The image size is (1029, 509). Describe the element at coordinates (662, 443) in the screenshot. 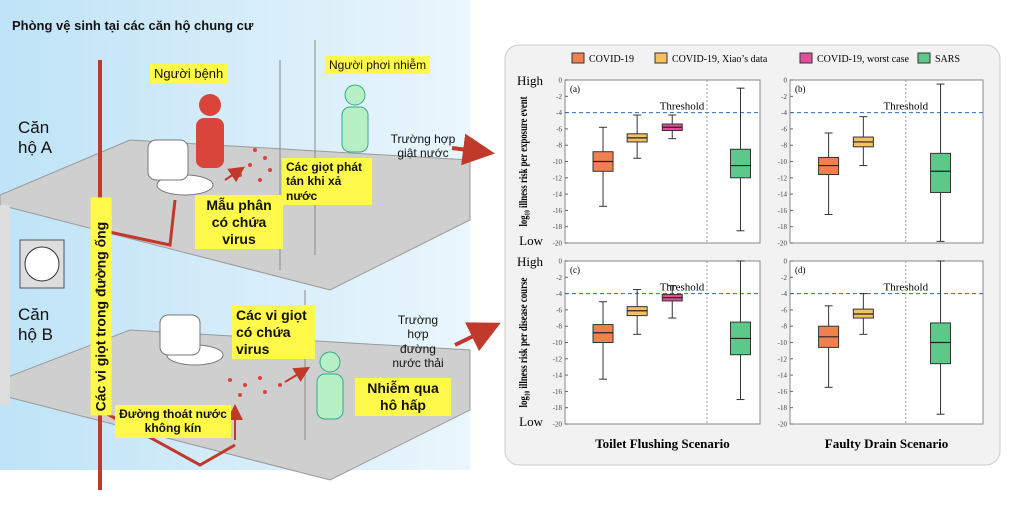

I see `x-axis-label: Toilet Flushing Scenario` at that location.